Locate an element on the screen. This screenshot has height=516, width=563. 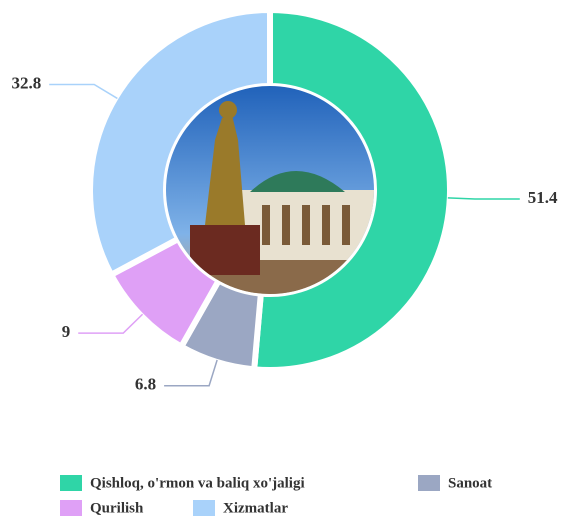
legend-label: Qishloq, o'rmon va baliq xo'jaligi is located at coordinates (197, 483).